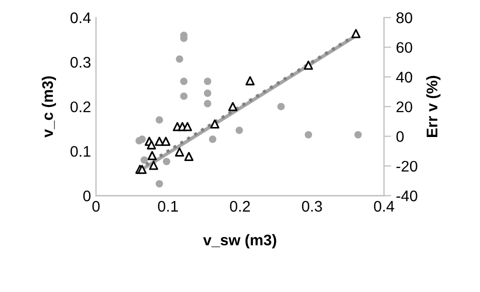 This screenshot has height=292, width=480. I want to click on y2-tick-label: 60, so click(404, 47).